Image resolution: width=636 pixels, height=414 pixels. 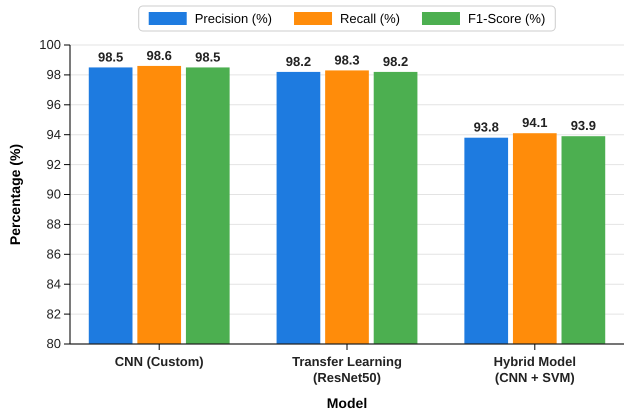 I want to click on y-tick-label: 92, so click(x=53, y=164).